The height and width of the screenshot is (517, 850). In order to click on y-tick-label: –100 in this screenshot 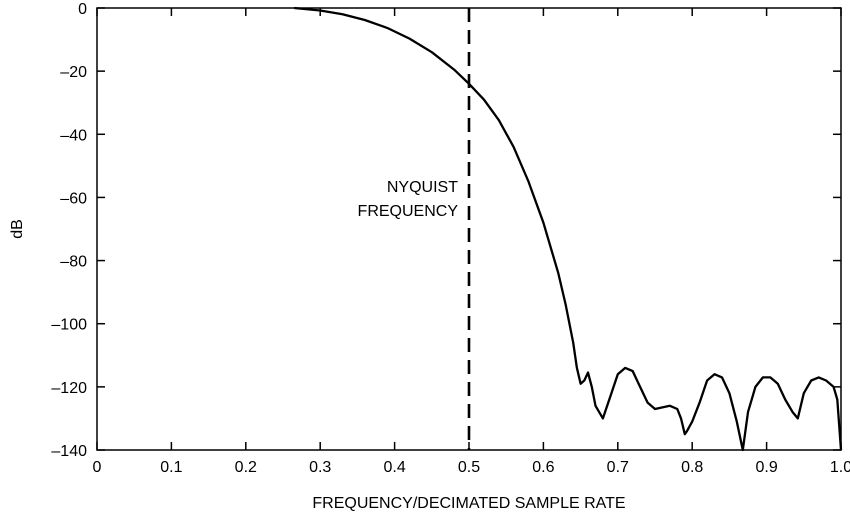, I will do `click(69, 325)`.